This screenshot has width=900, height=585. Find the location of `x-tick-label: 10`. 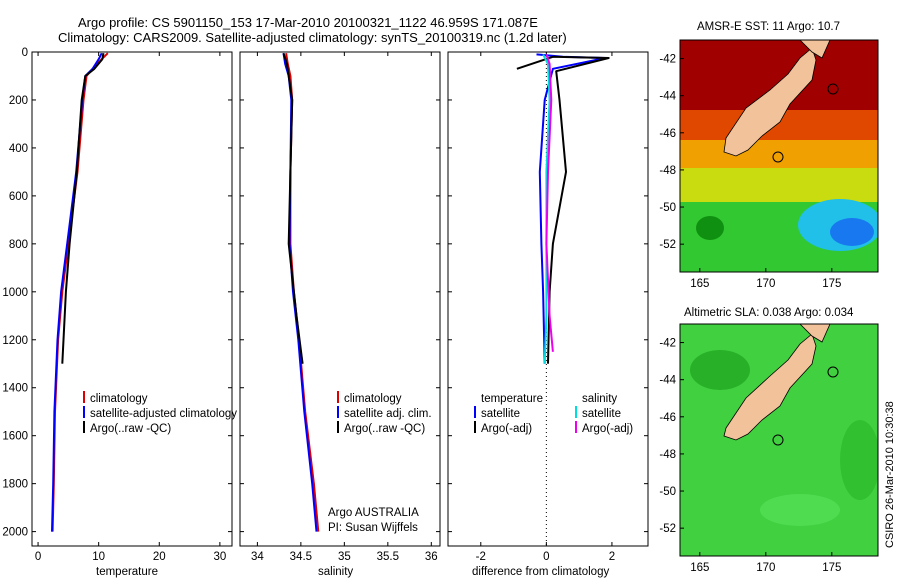

x-tick-label: 10 is located at coordinates (98, 557).